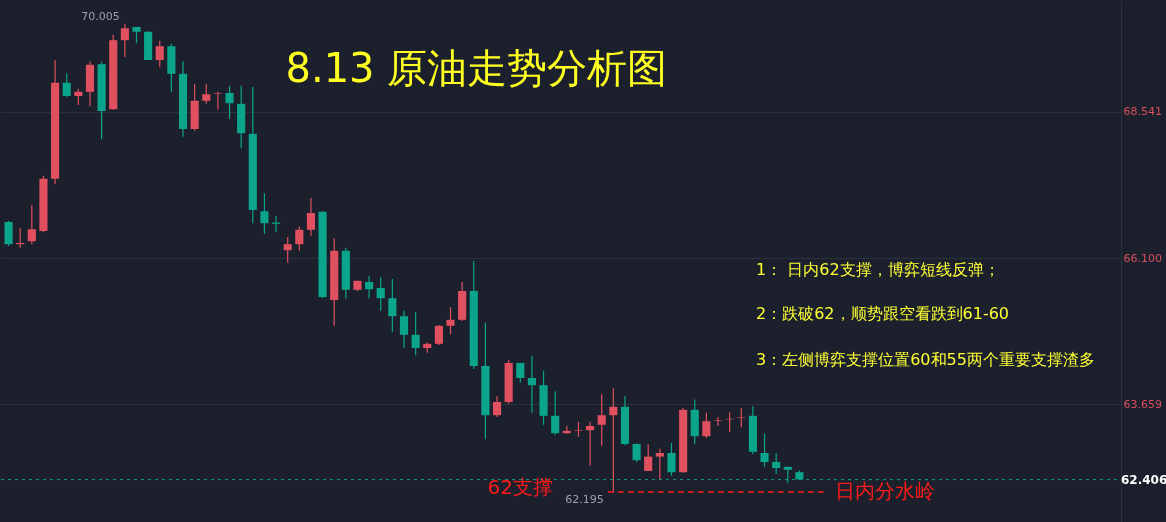 The image size is (1166, 522). Describe the element at coordinates (883, 313) in the screenshot. I see `annotation: 2：跌破62，顺势跟空看跌到61-60` at that location.